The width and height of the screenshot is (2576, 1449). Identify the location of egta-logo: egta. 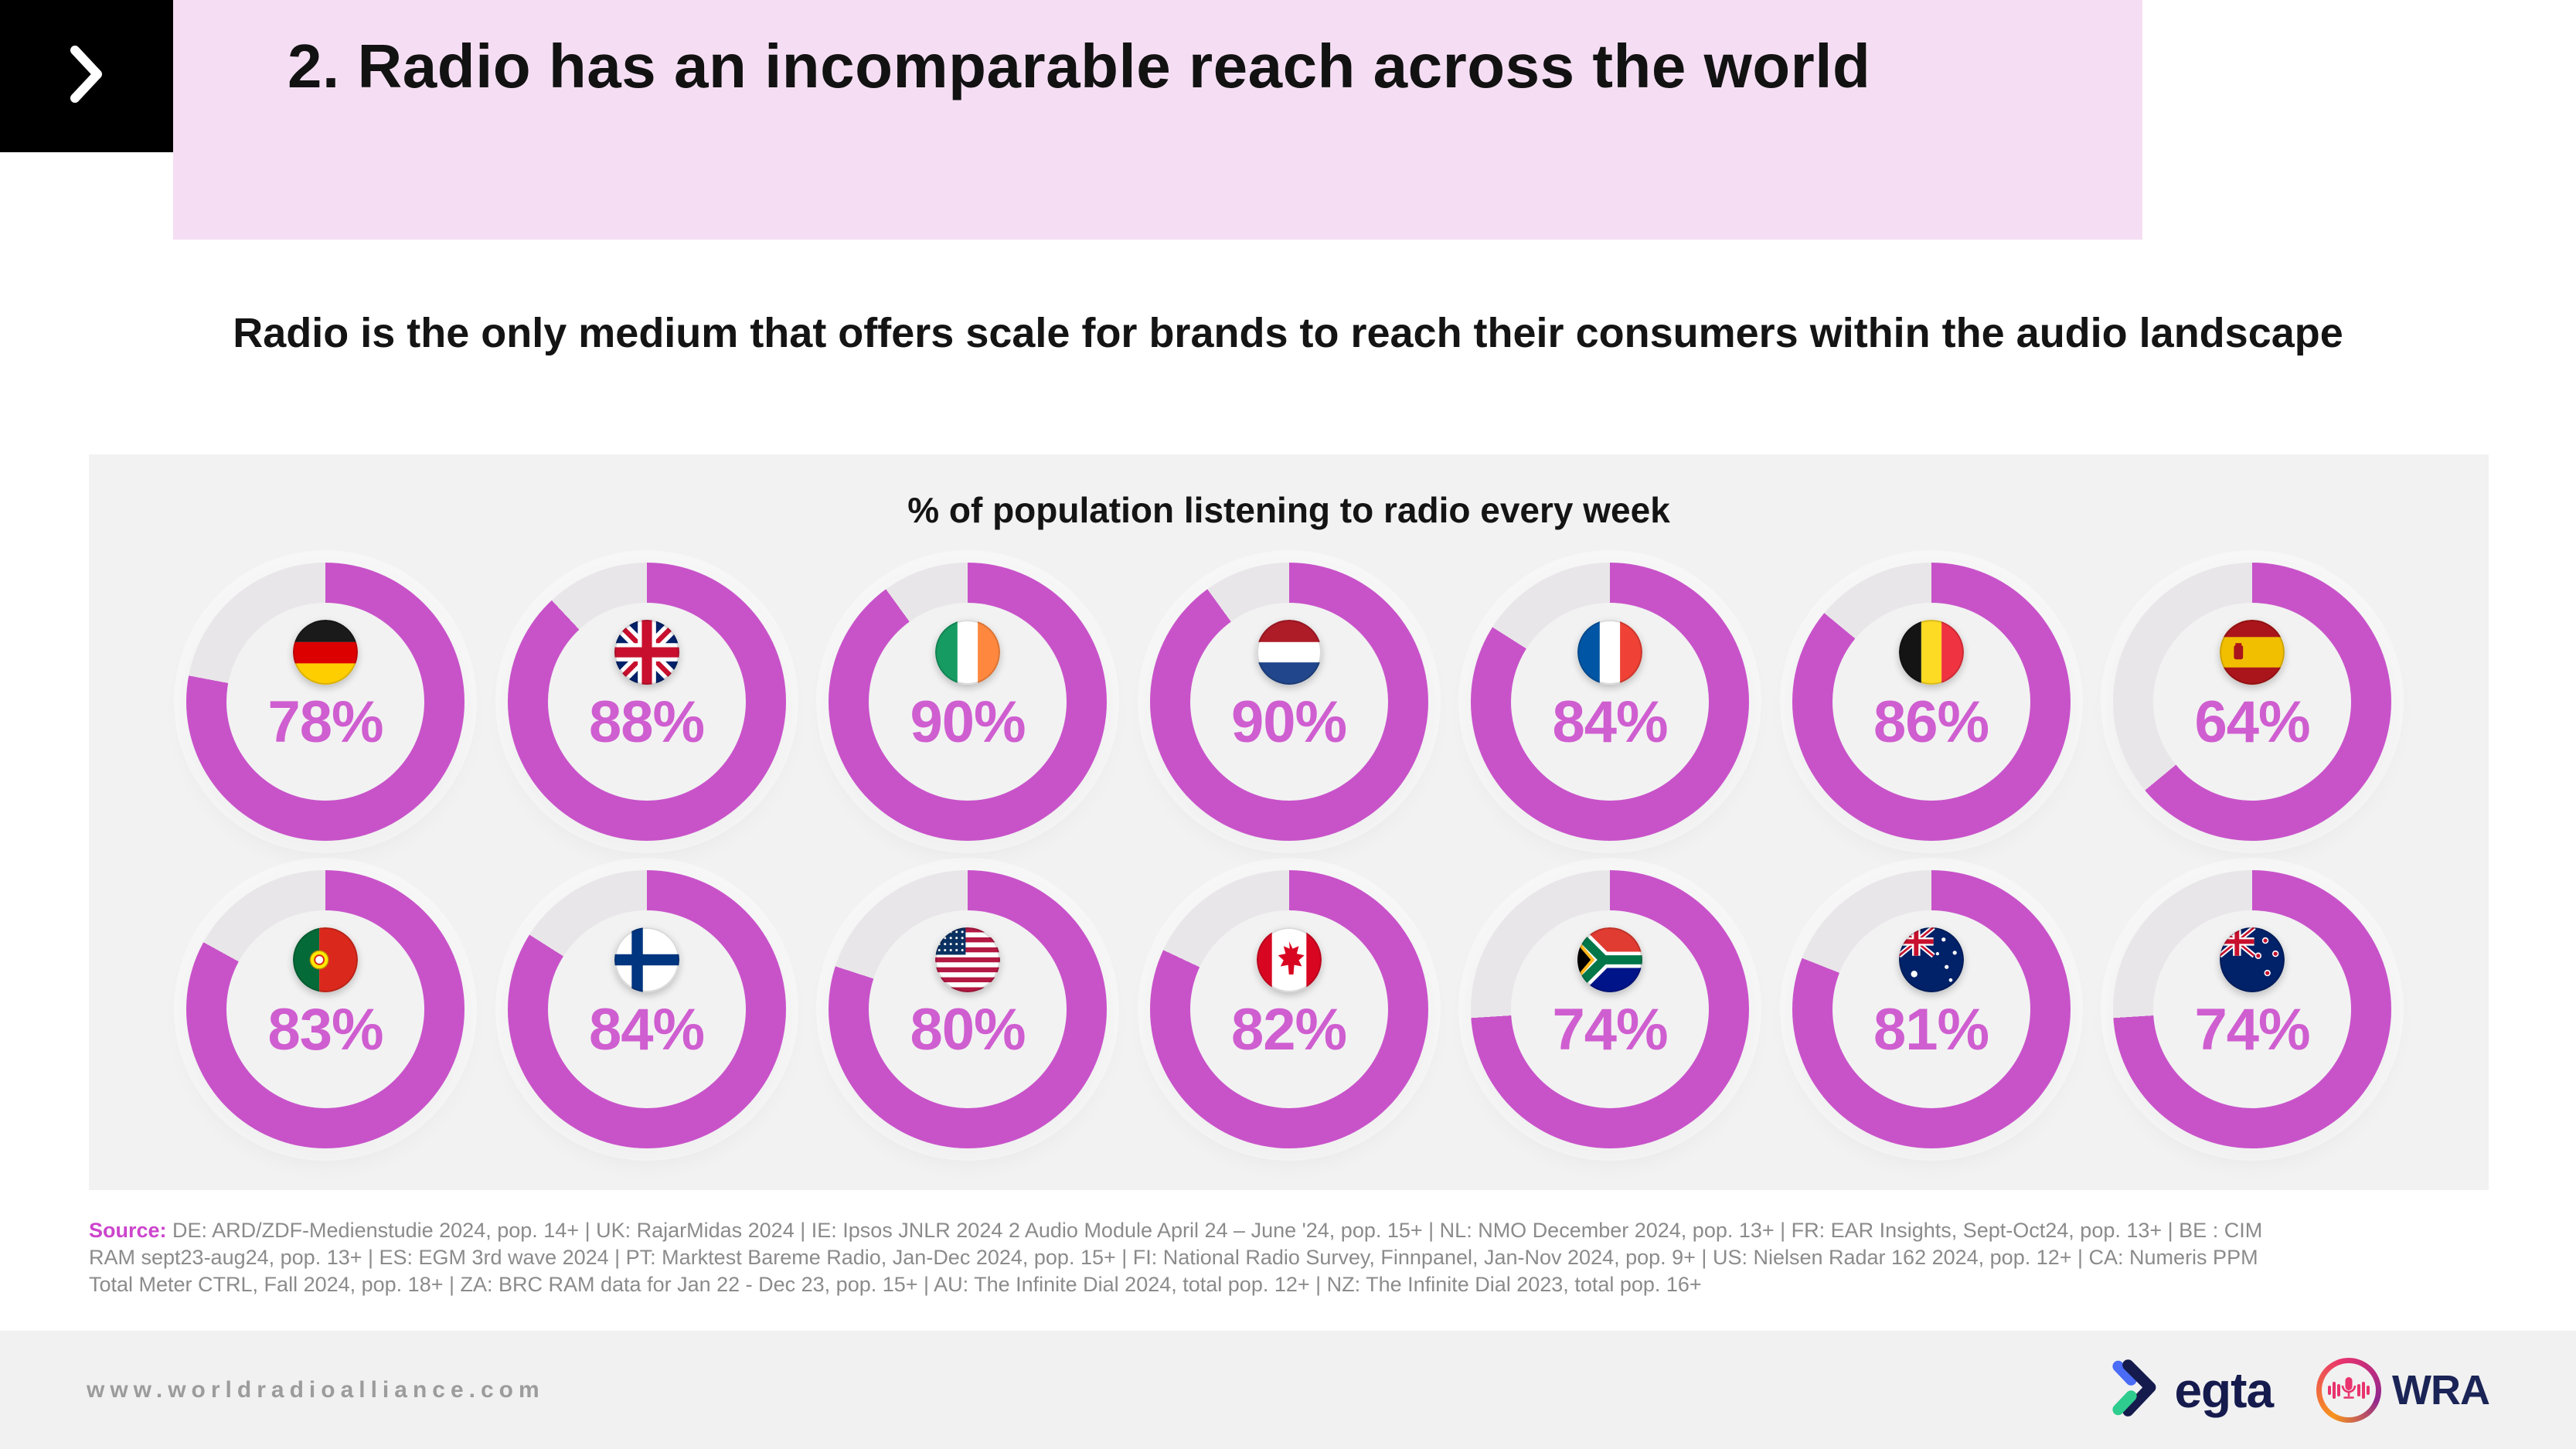
(2191, 1390).